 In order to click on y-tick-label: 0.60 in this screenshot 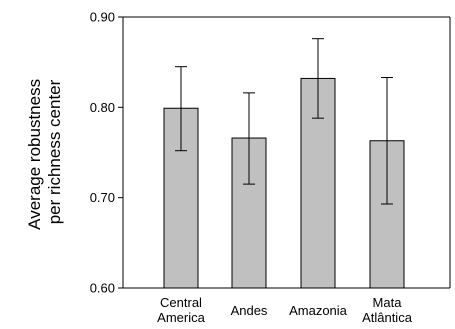, I will do `click(102, 288)`.